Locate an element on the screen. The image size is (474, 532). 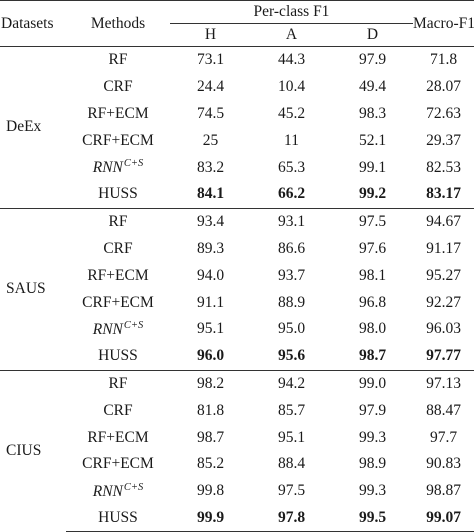
macro-f1-cell: 94.67 is located at coordinates (443, 221).